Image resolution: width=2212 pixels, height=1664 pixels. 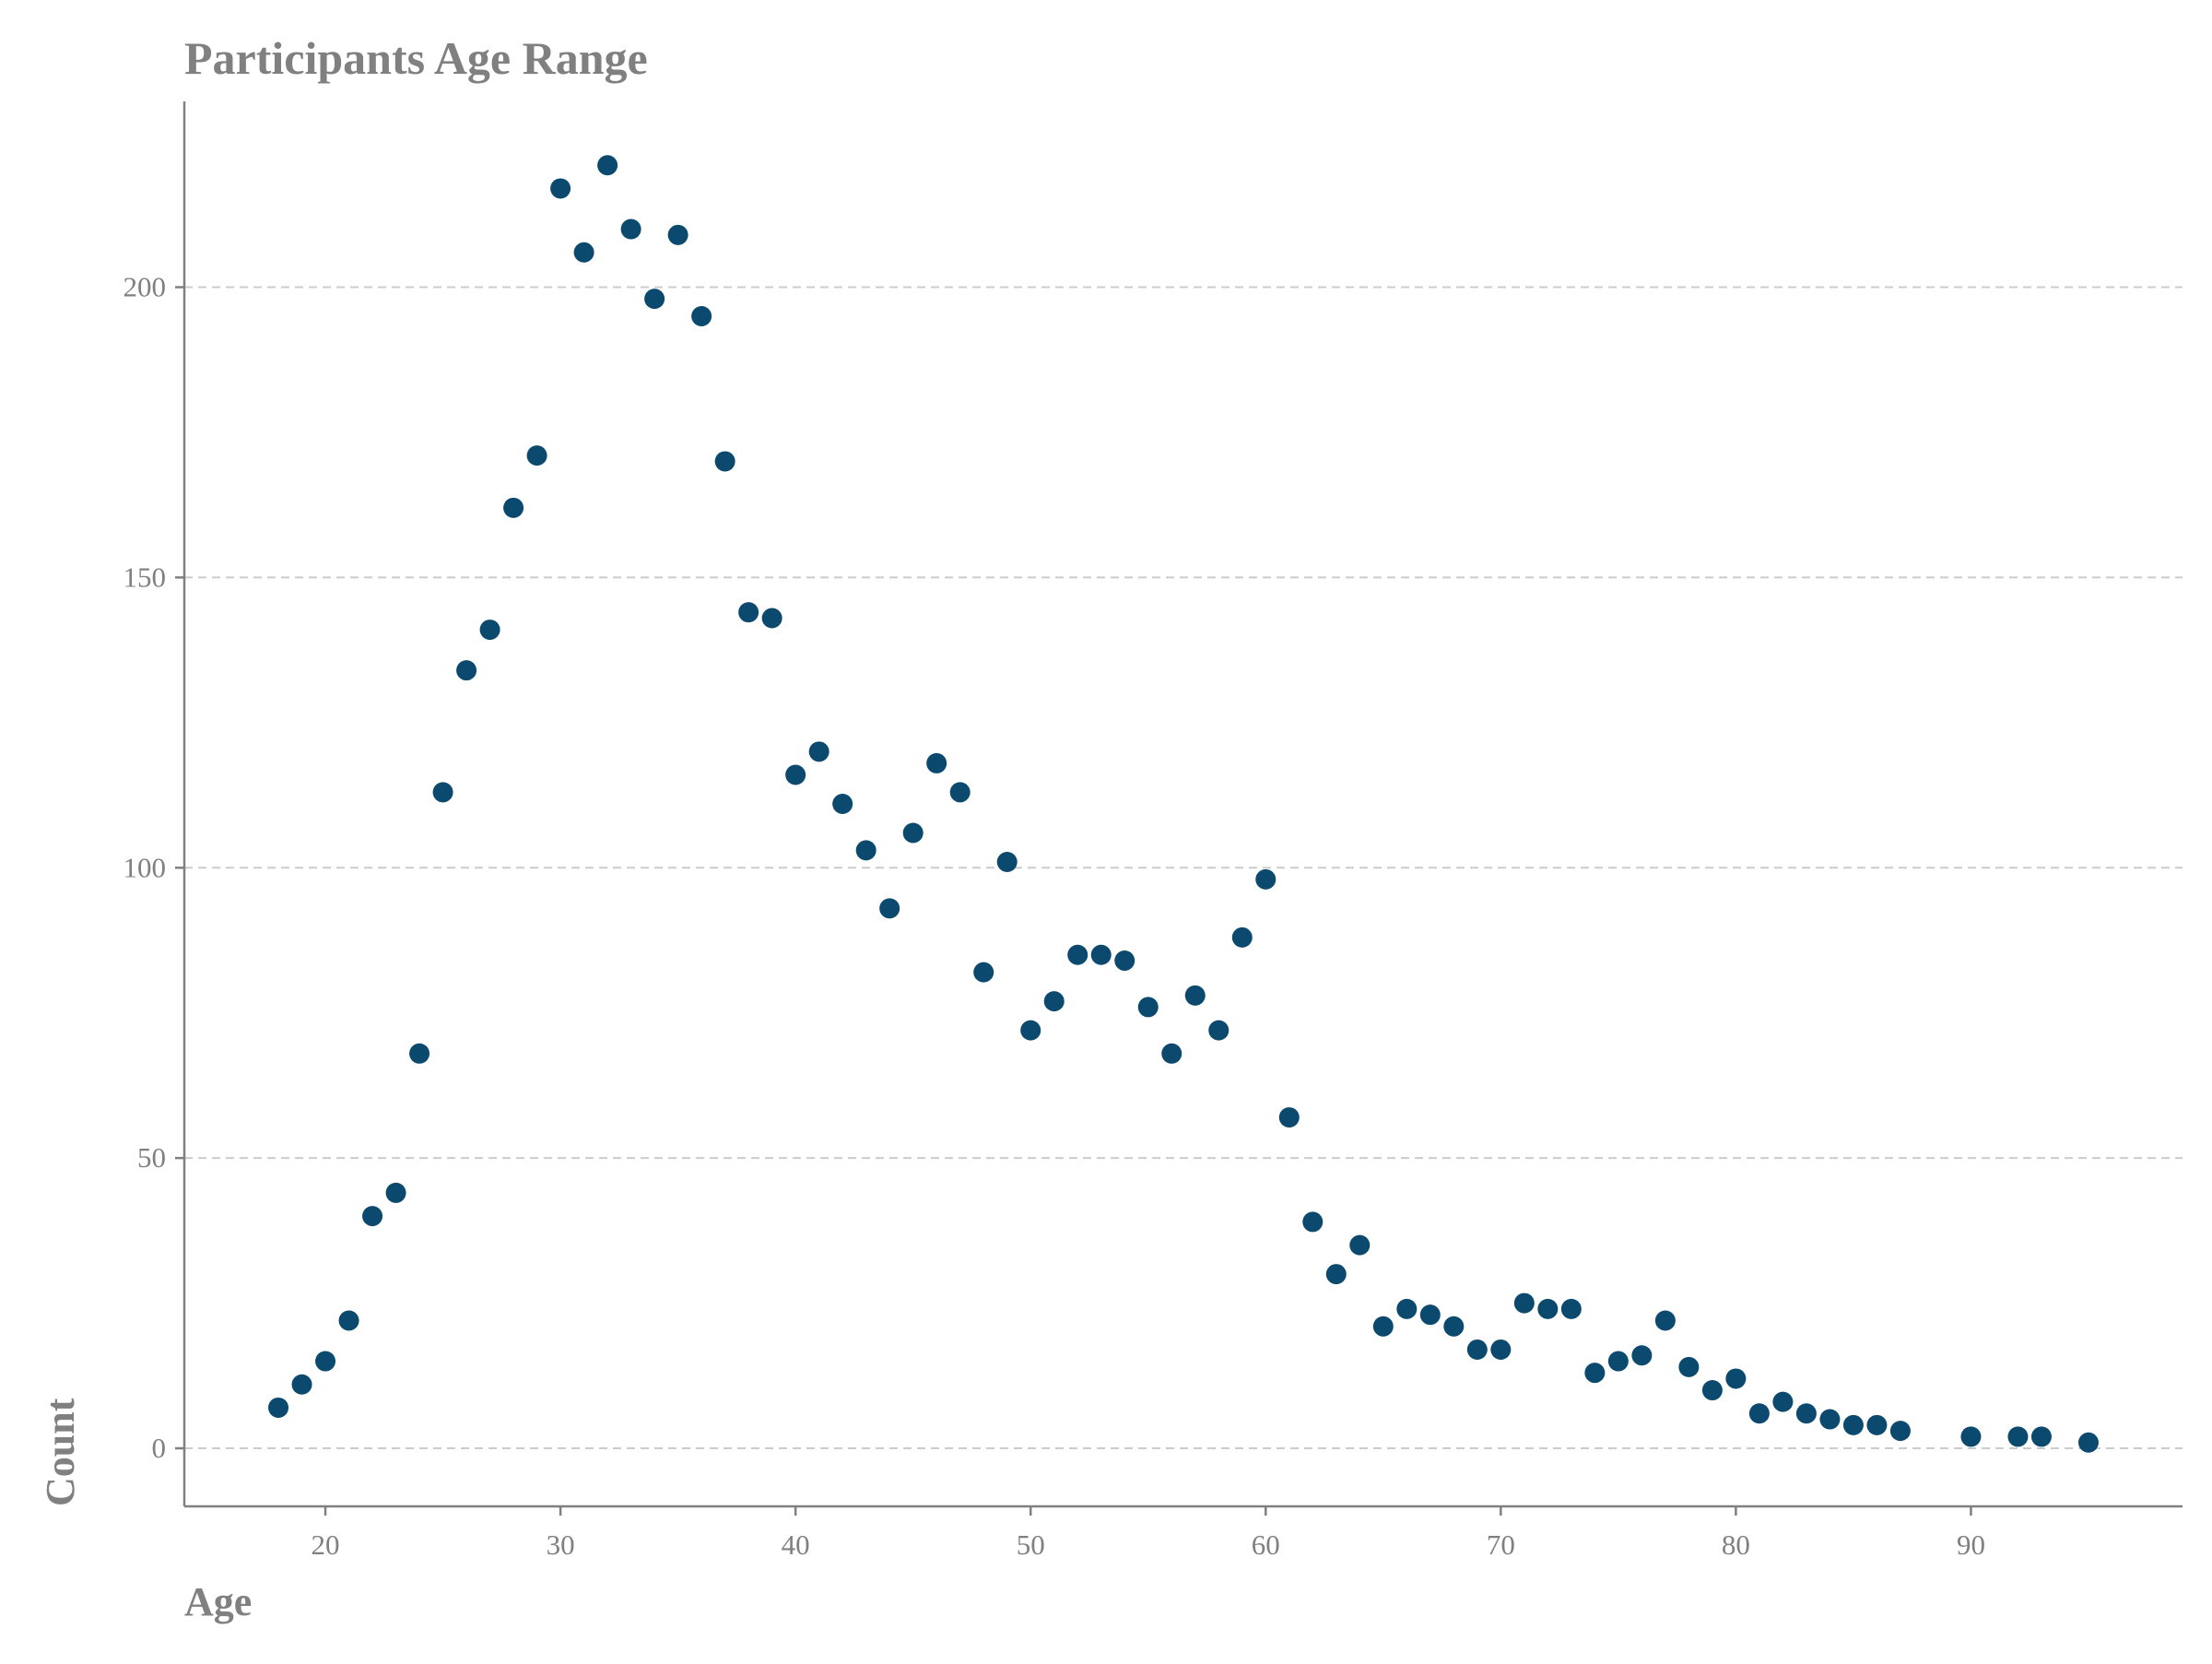 What do you see at coordinates (159, 1448) in the screenshot?
I see `y-tick-label: 0` at bounding box center [159, 1448].